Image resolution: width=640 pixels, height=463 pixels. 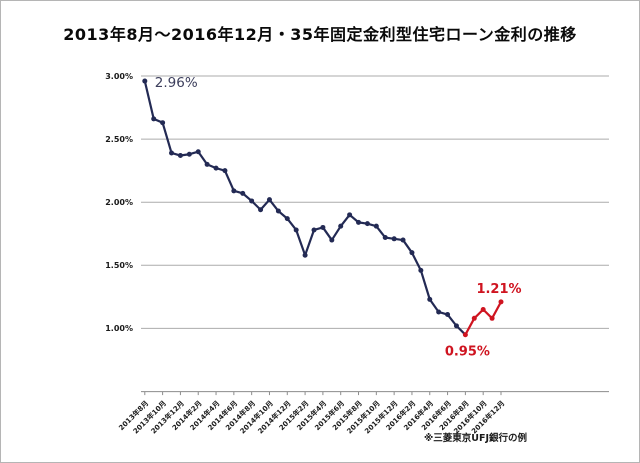 I want to click on y-axis-tick-label: 2.00%, so click(x=119, y=202).